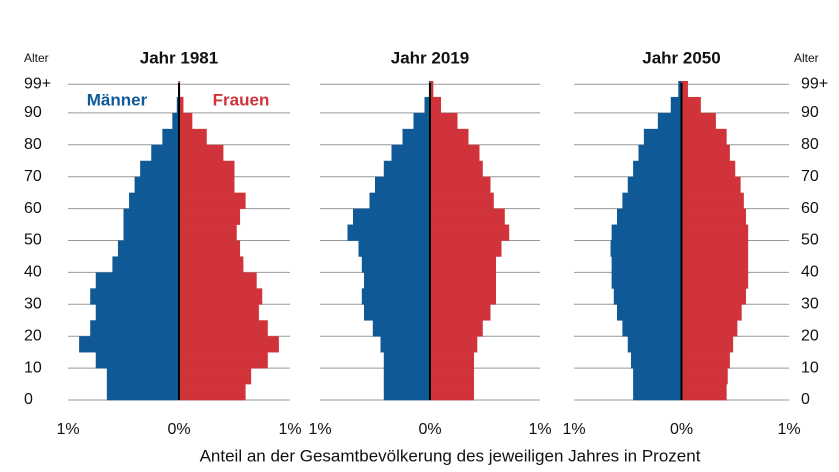 Image resolution: width=839 pixels, height=472 pixels. Describe the element at coordinates (430, 57) in the screenshot. I see `panel-title: Jahr 2019` at that location.